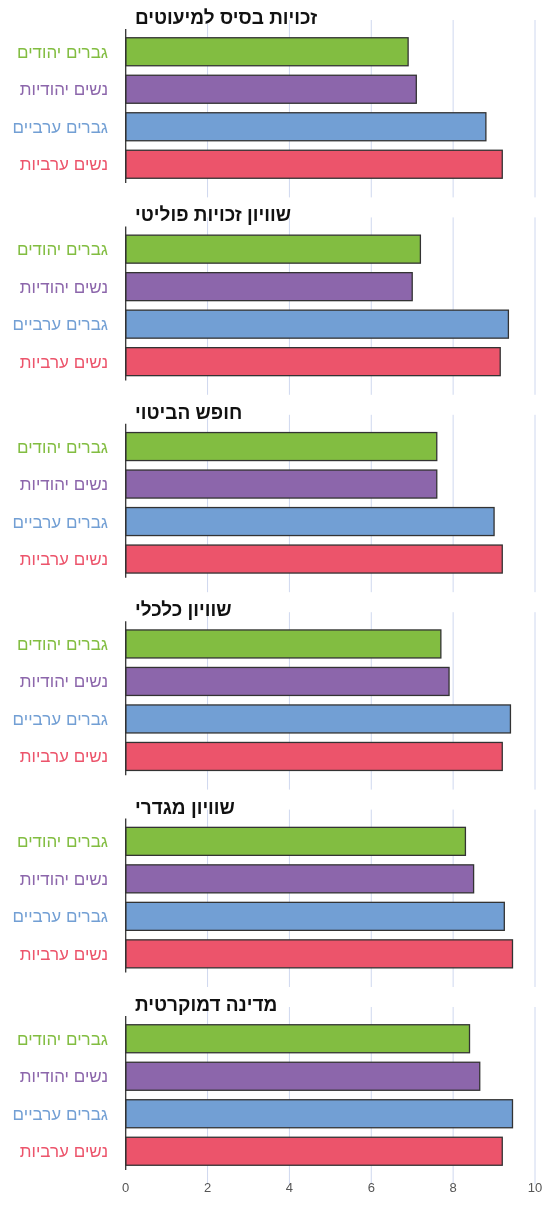 The width and height of the screenshot is (549, 1208). What do you see at coordinates (371, 1187) in the screenshot?
I see `x-tick-label: 6` at bounding box center [371, 1187].